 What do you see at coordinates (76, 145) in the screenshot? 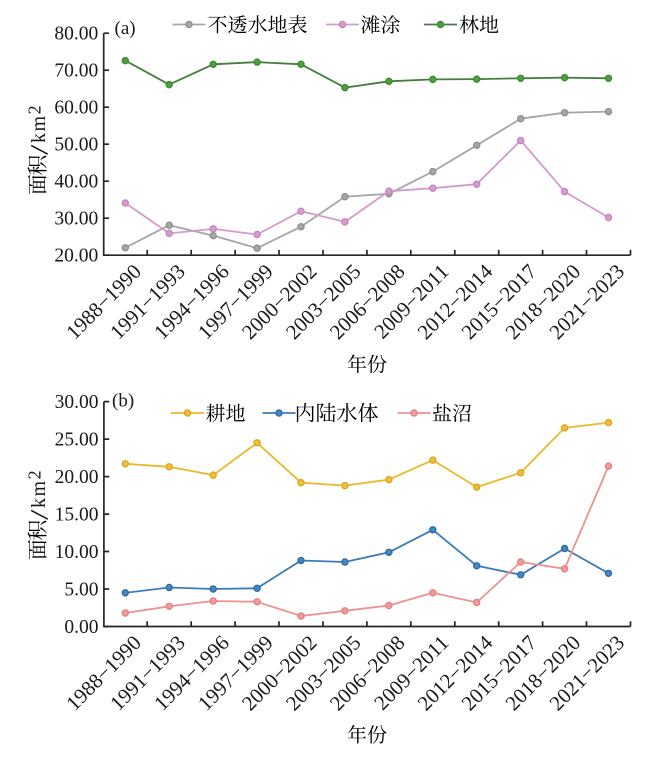
I see `svg-text: 50.00` at bounding box center [76, 145].